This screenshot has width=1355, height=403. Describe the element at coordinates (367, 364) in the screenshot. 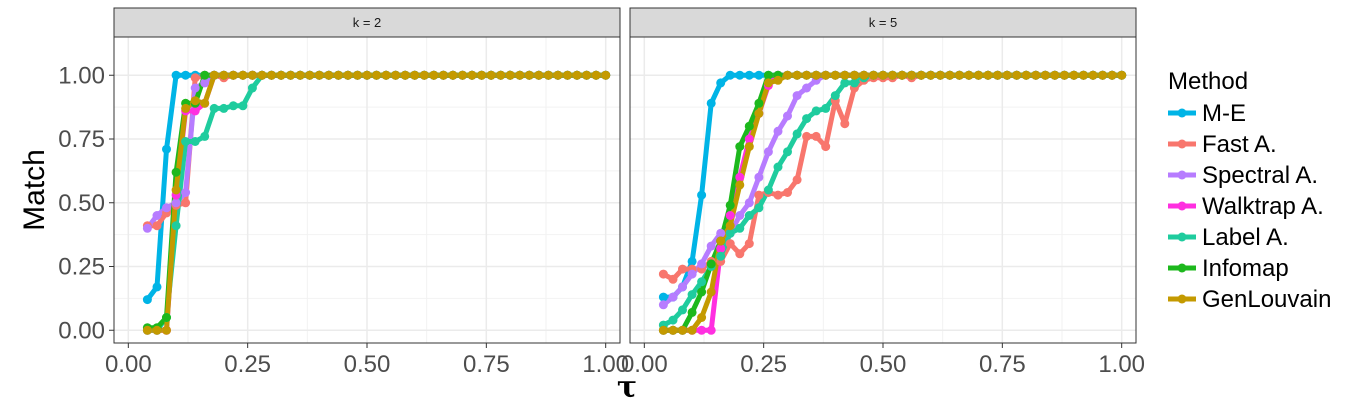

I see `x-tick-label: 0.50` at that location.